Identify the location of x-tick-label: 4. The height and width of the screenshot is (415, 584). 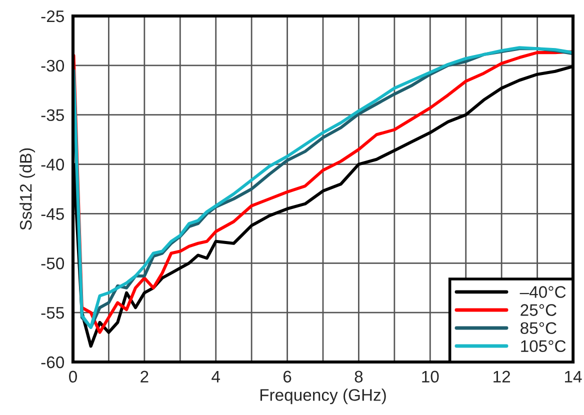
(216, 376).